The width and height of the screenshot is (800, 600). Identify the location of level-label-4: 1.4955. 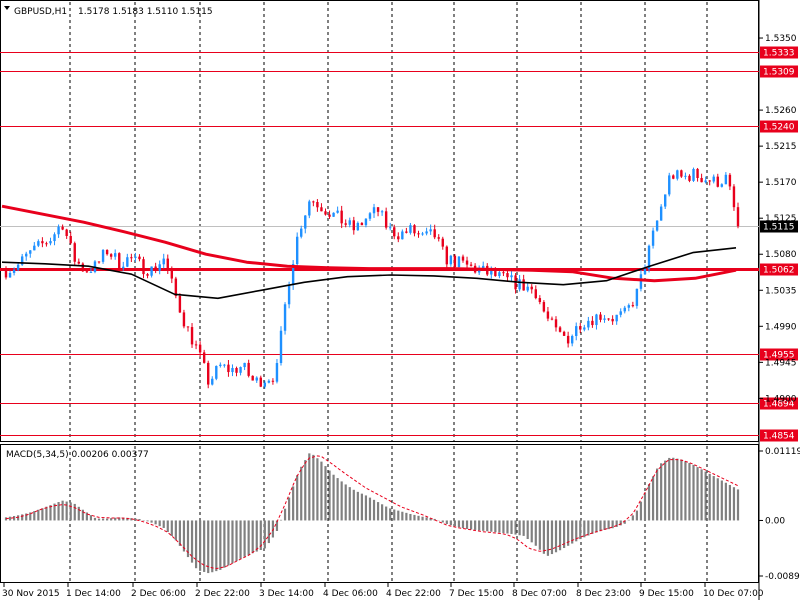
(779, 356).